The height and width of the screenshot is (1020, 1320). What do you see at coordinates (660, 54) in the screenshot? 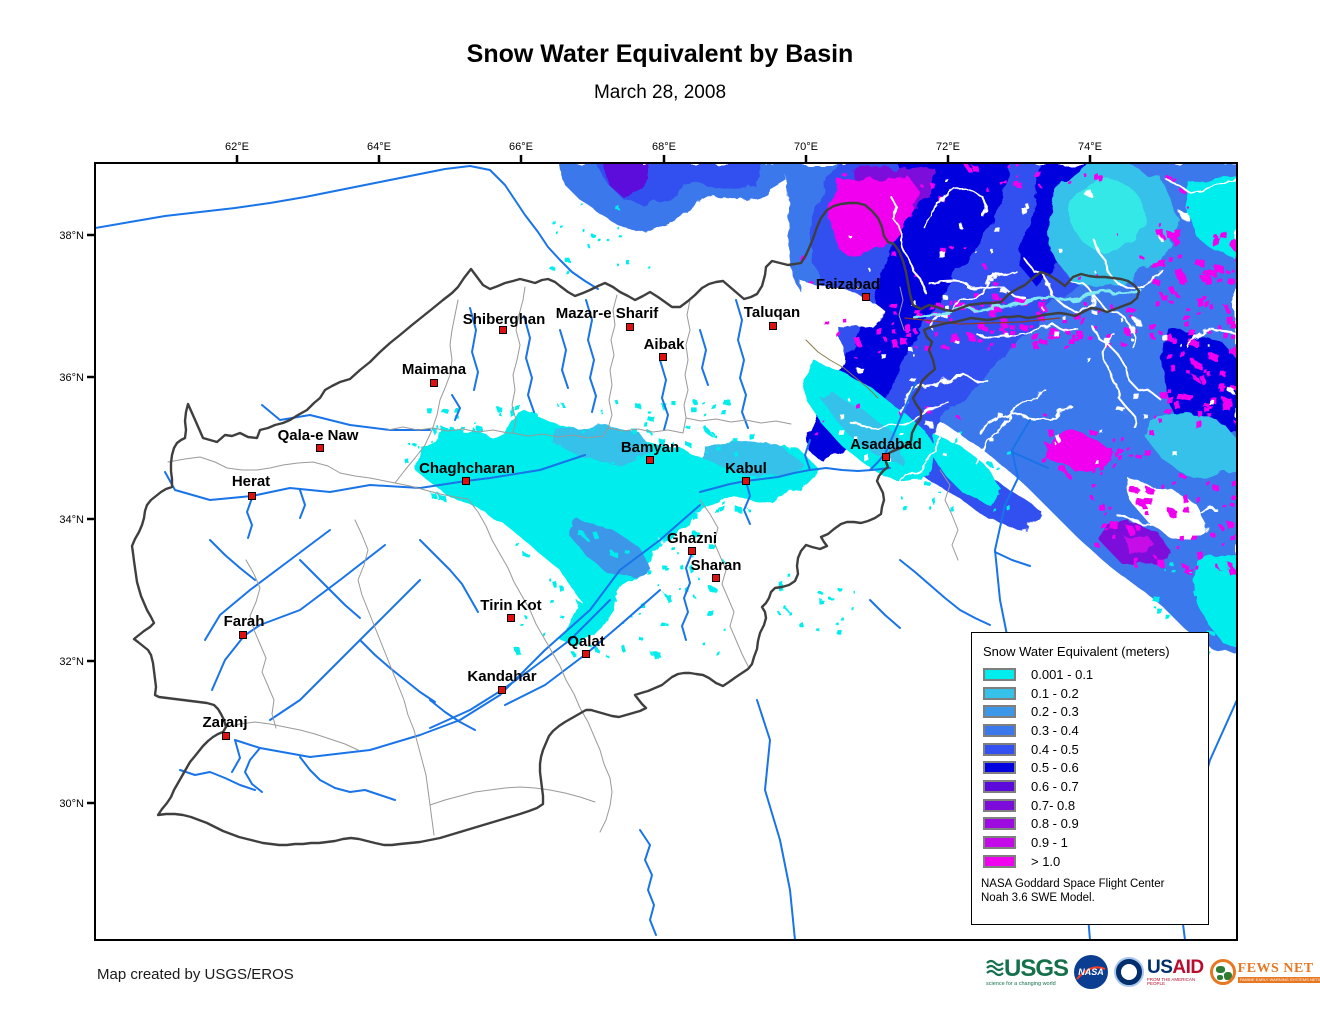
I see `page-title: Snow Water Equivalent by Basin` at bounding box center [660, 54].